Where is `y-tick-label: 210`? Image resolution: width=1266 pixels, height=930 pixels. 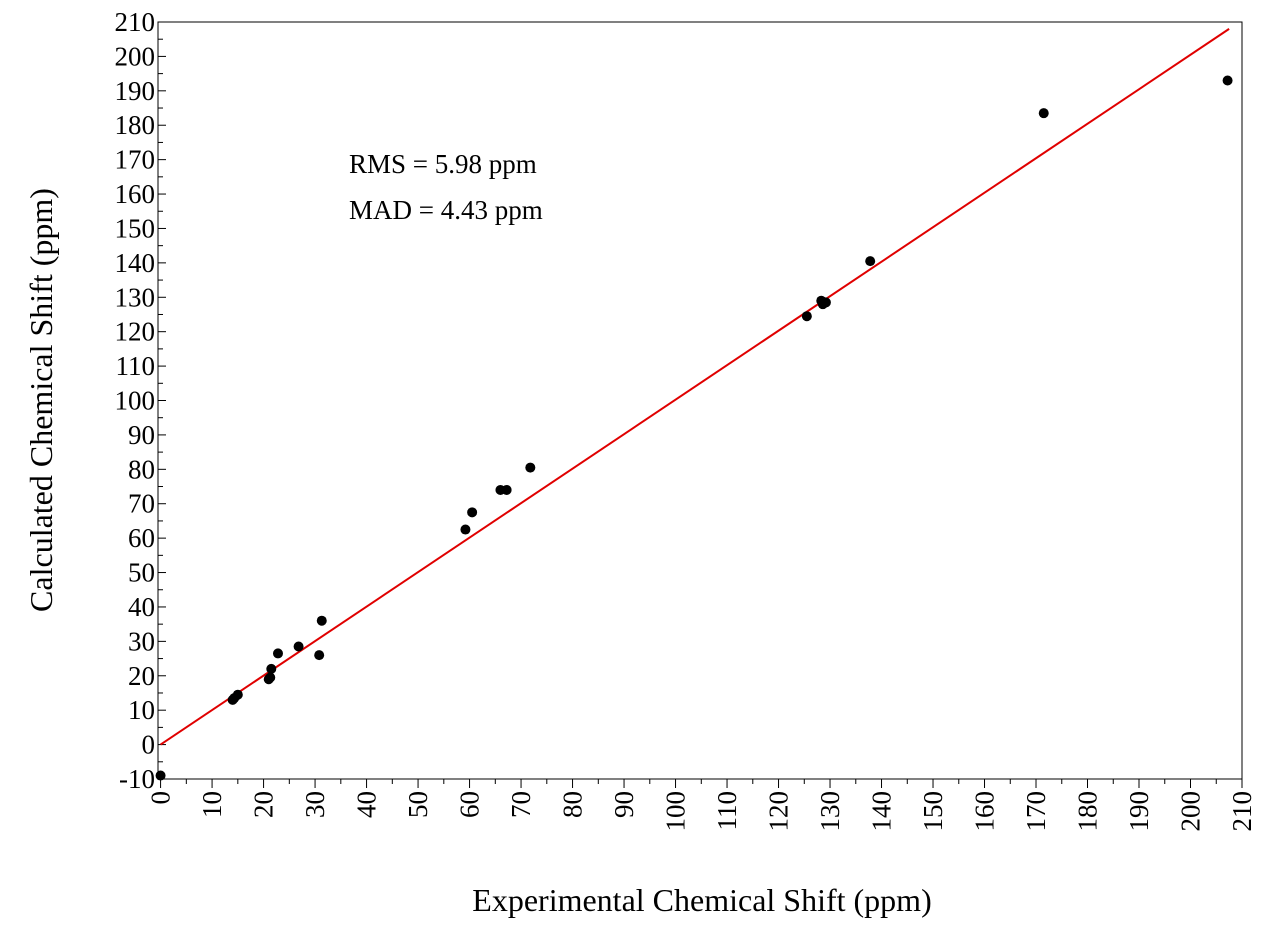 y-tick-label: 210 is located at coordinates (135, 22).